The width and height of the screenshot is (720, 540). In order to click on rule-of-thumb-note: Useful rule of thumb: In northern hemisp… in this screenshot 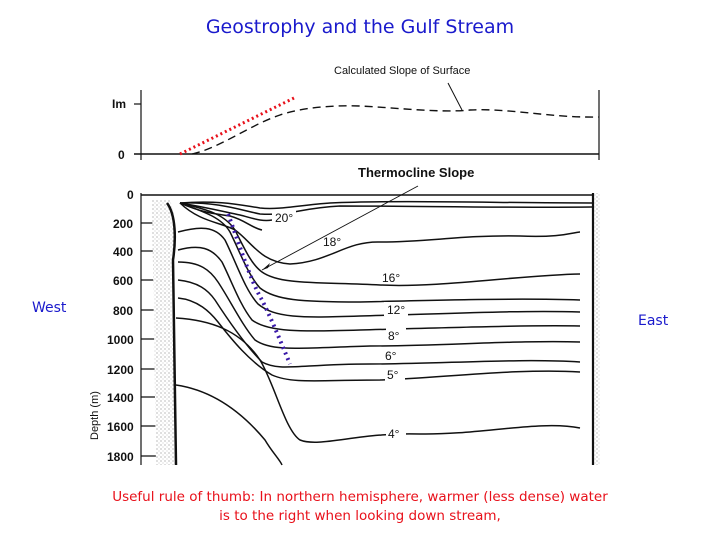, I will do `click(360, 507)`.